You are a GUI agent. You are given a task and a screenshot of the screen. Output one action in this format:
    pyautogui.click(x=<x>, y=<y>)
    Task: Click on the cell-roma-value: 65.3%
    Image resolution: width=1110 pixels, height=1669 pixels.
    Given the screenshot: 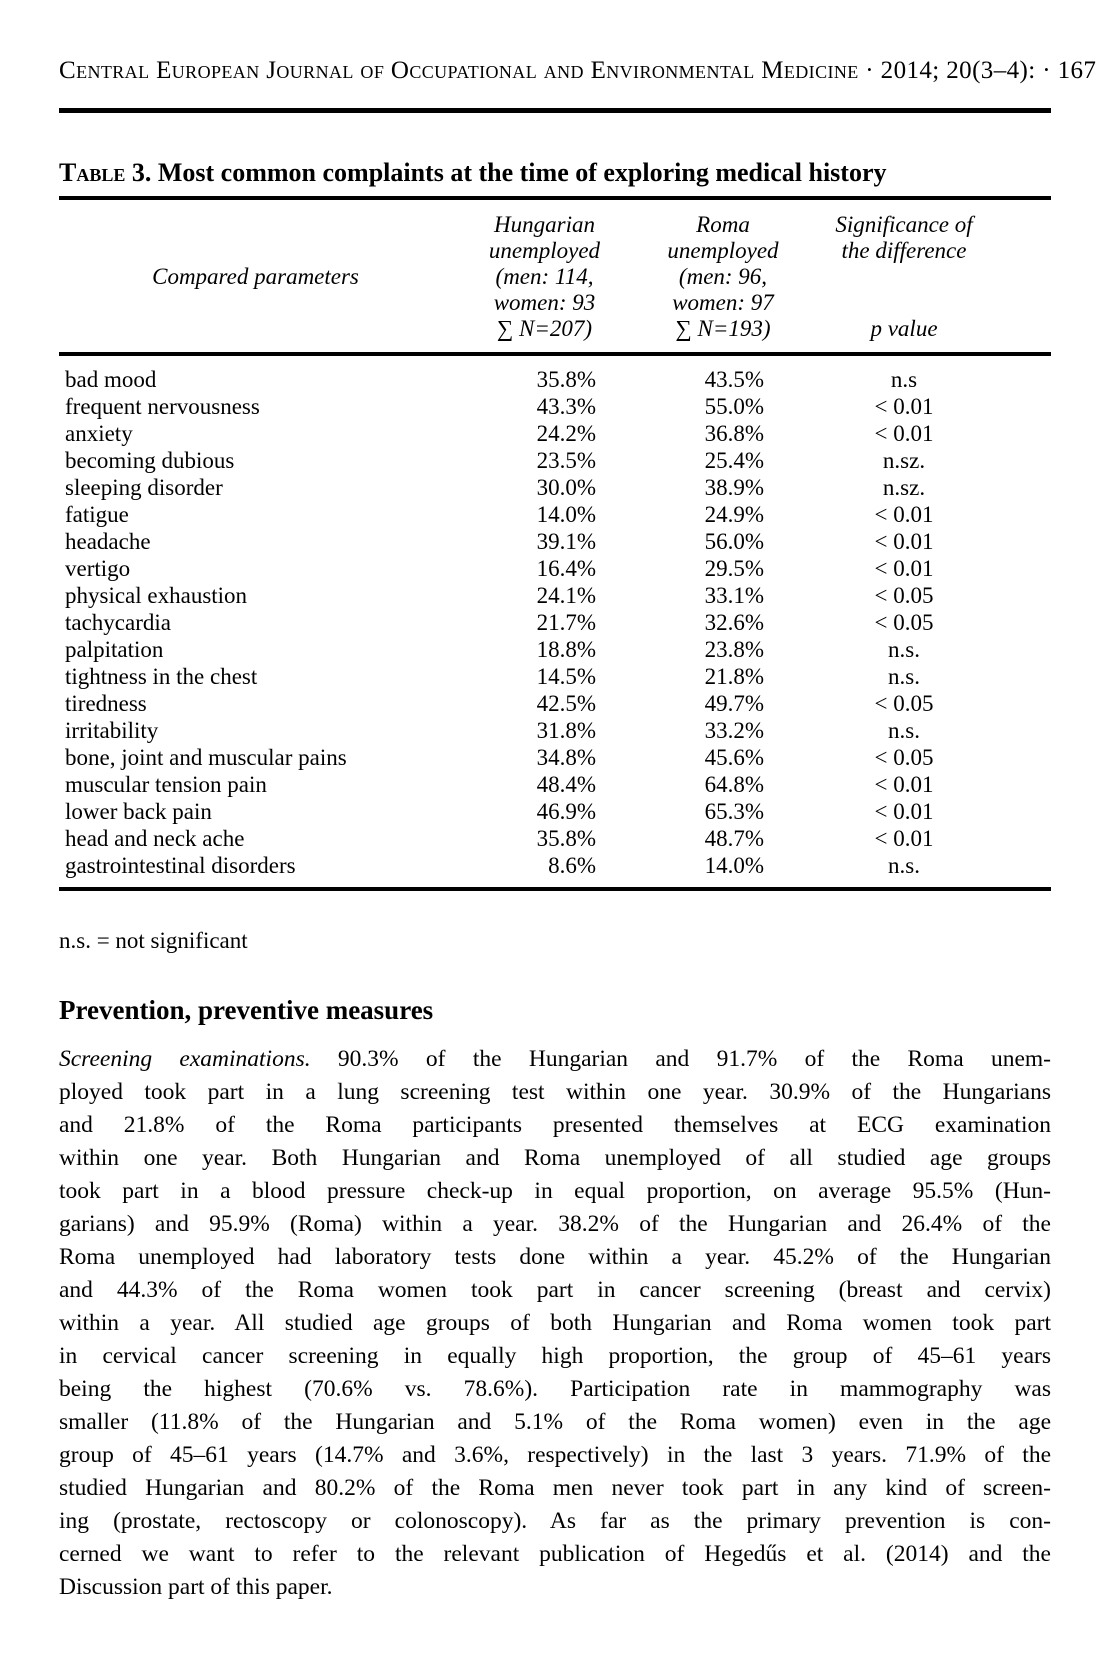 What is the action you would take?
    pyautogui.click(x=734, y=811)
    